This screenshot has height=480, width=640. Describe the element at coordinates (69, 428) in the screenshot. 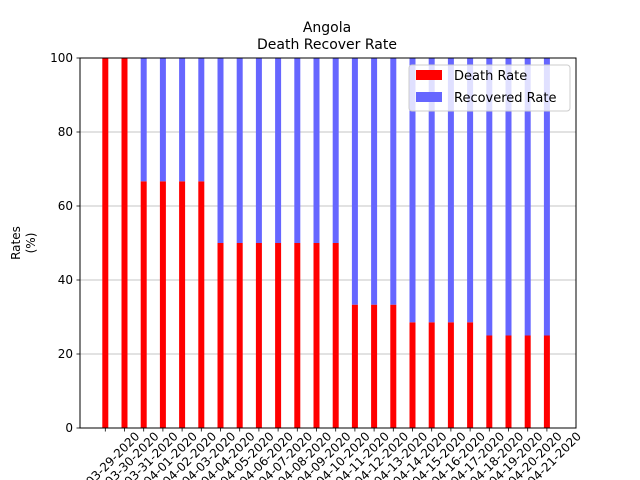

I see `y-tick-label: 0` at that location.